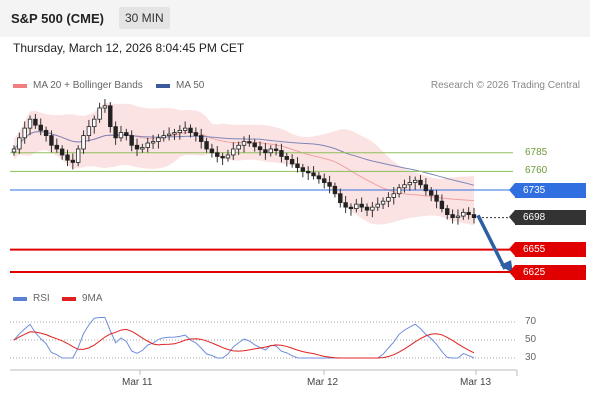 The height and width of the screenshot is (400, 590). What do you see at coordinates (144, 18) in the screenshot?
I see `interval-button: 30 MIN` at bounding box center [144, 18].